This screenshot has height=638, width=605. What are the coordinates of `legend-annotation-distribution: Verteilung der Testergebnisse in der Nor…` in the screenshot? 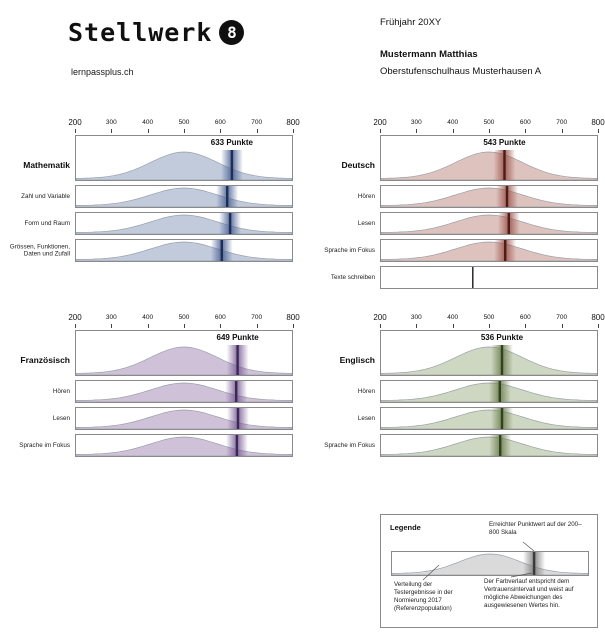 It's located at (423, 597).